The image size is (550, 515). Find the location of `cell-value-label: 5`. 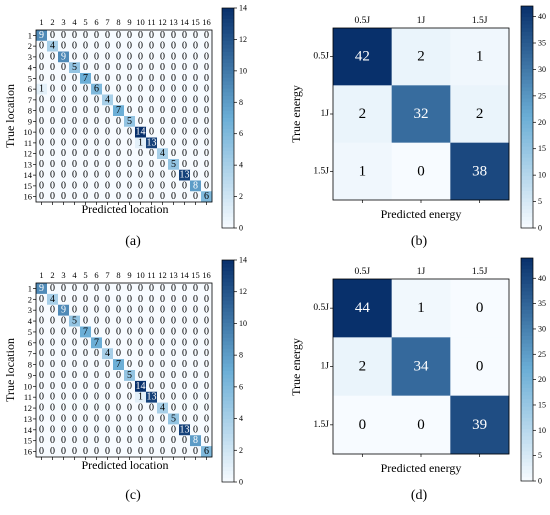

cell-value-label: 5 is located at coordinates (74, 321).